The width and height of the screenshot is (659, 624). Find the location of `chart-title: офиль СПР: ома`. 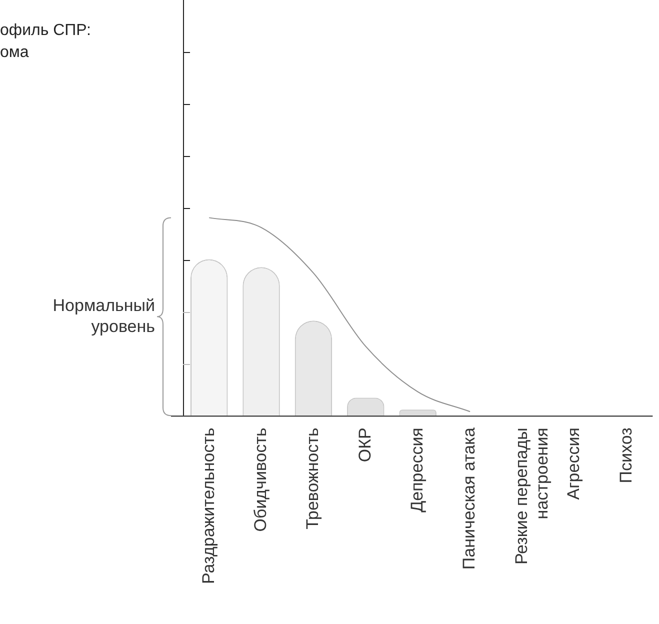

chart-title: офиль СПР: ома is located at coordinates (45, 42).